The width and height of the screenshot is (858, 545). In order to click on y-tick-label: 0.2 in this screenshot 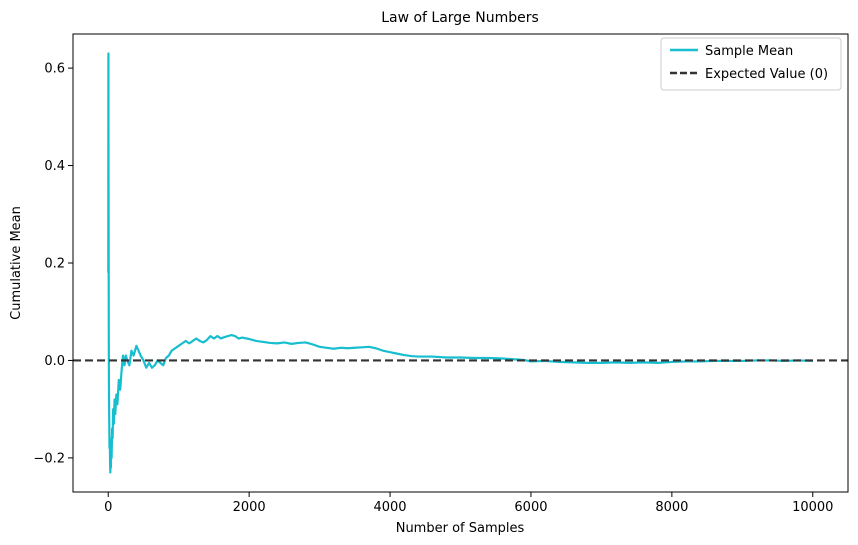, I will do `click(54, 264)`.